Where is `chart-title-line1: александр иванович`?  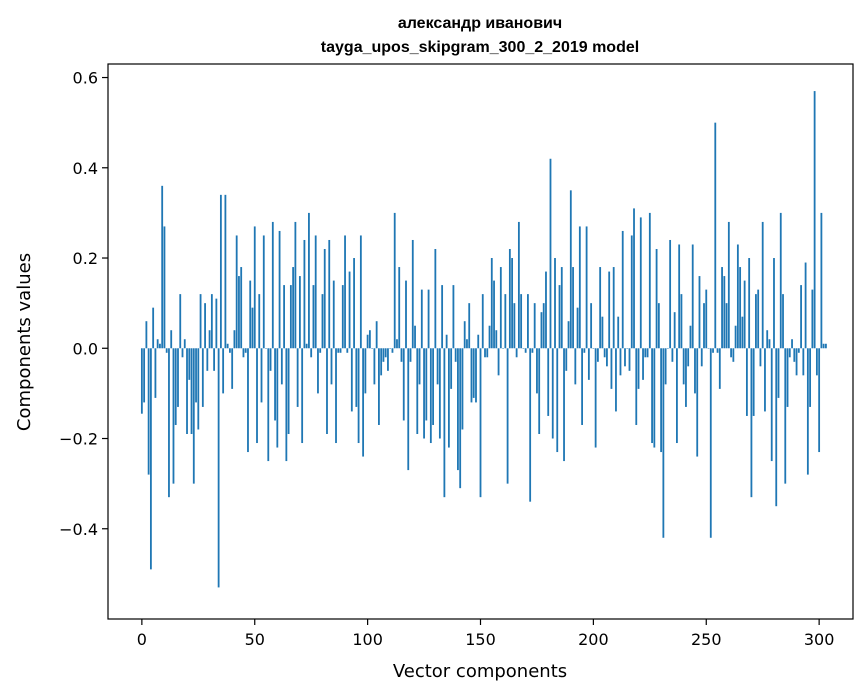
chart-title-line1: александр иванович is located at coordinates (480, 23).